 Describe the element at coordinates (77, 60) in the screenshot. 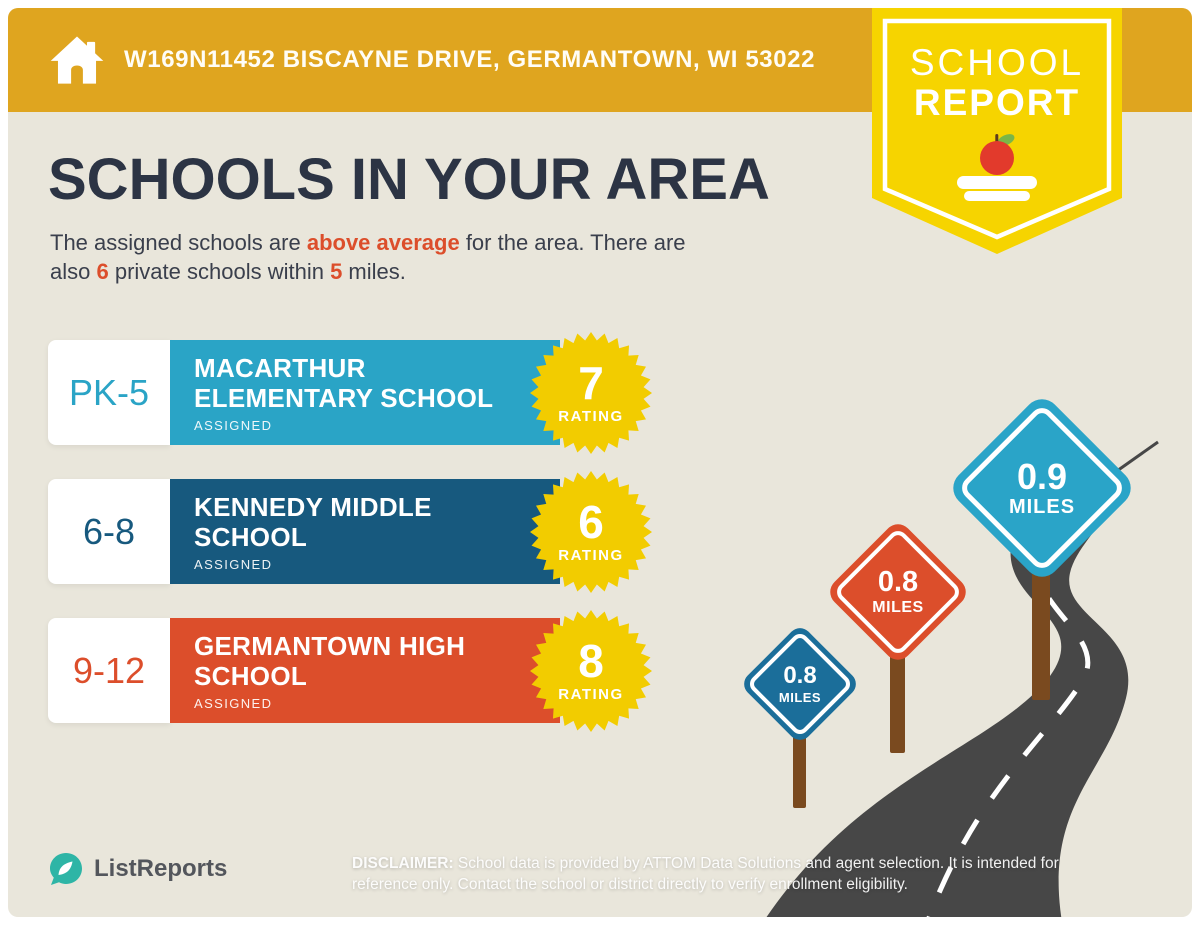

I see `home-icon` at that location.